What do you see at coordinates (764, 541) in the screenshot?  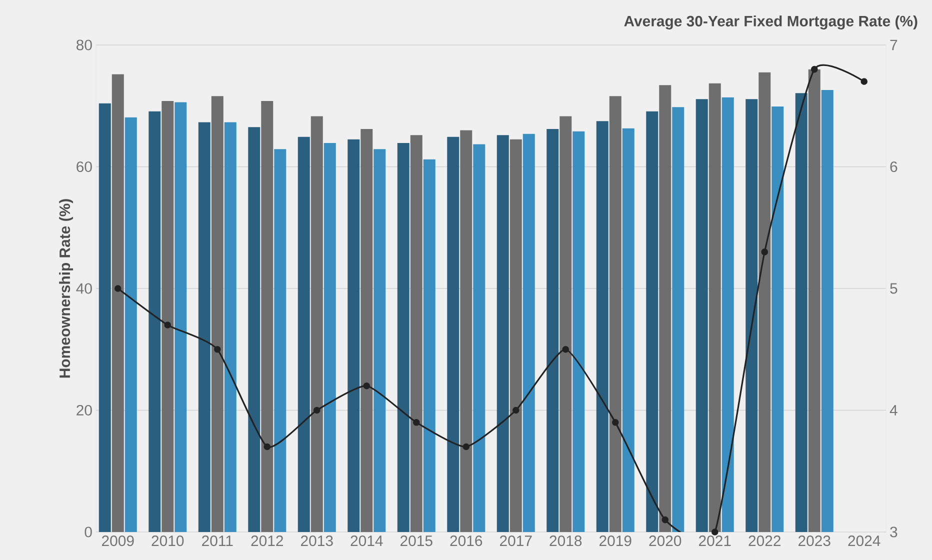 I see `x-tick-label: 2022` at bounding box center [764, 541].